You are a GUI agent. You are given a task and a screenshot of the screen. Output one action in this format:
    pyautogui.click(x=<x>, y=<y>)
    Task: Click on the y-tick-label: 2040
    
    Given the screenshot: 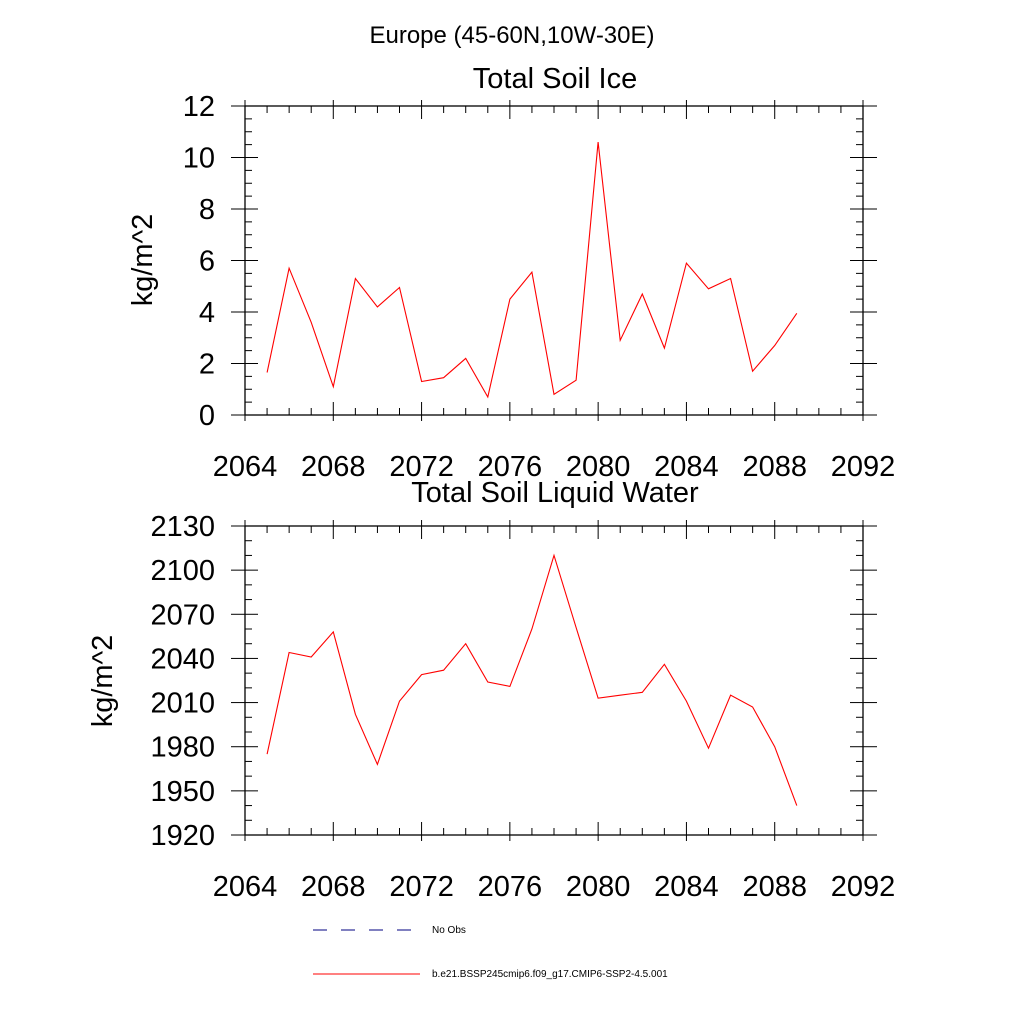 What is the action you would take?
    pyautogui.click(x=182, y=659)
    